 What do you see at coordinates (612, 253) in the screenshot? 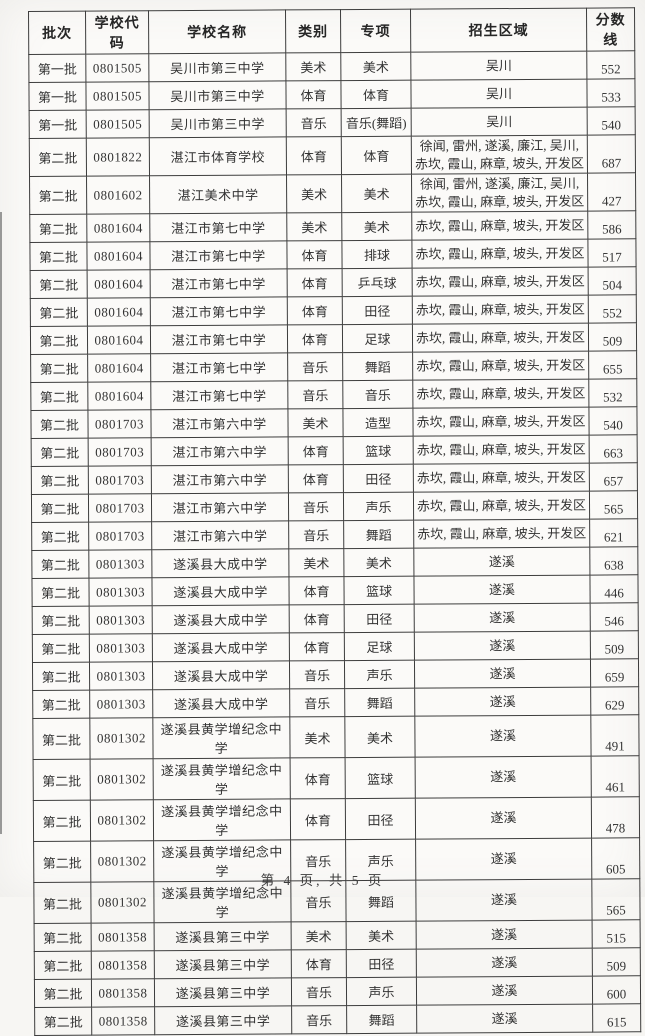
I see `table-cell: 517` at bounding box center [612, 253].